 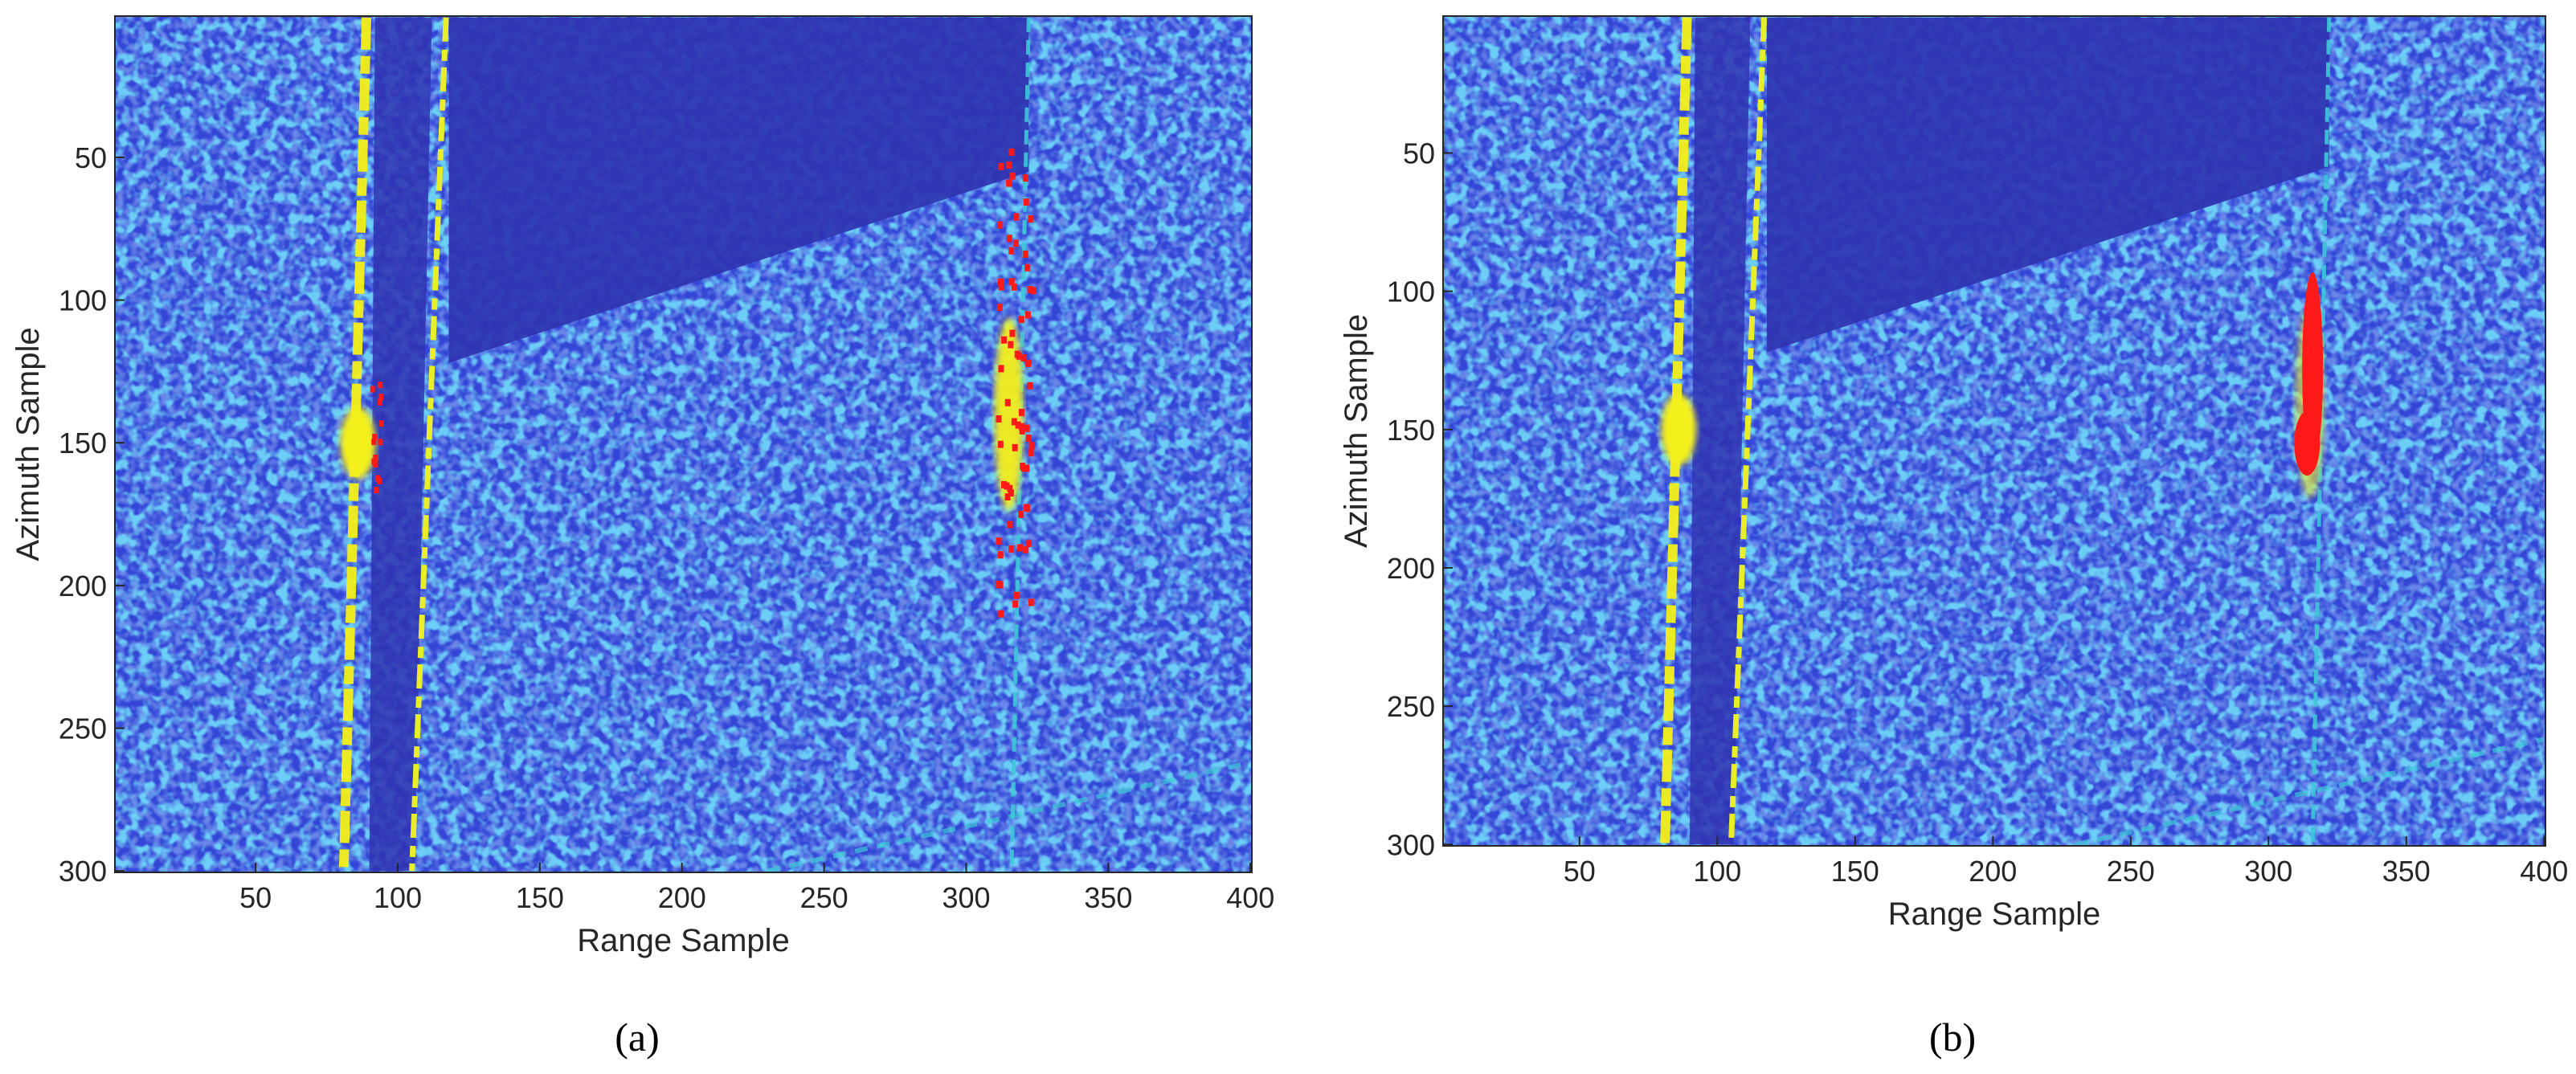 What do you see at coordinates (1419, 153) in the screenshot?
I see `y-tick-label: 50` at bounding box center [1419, 153].